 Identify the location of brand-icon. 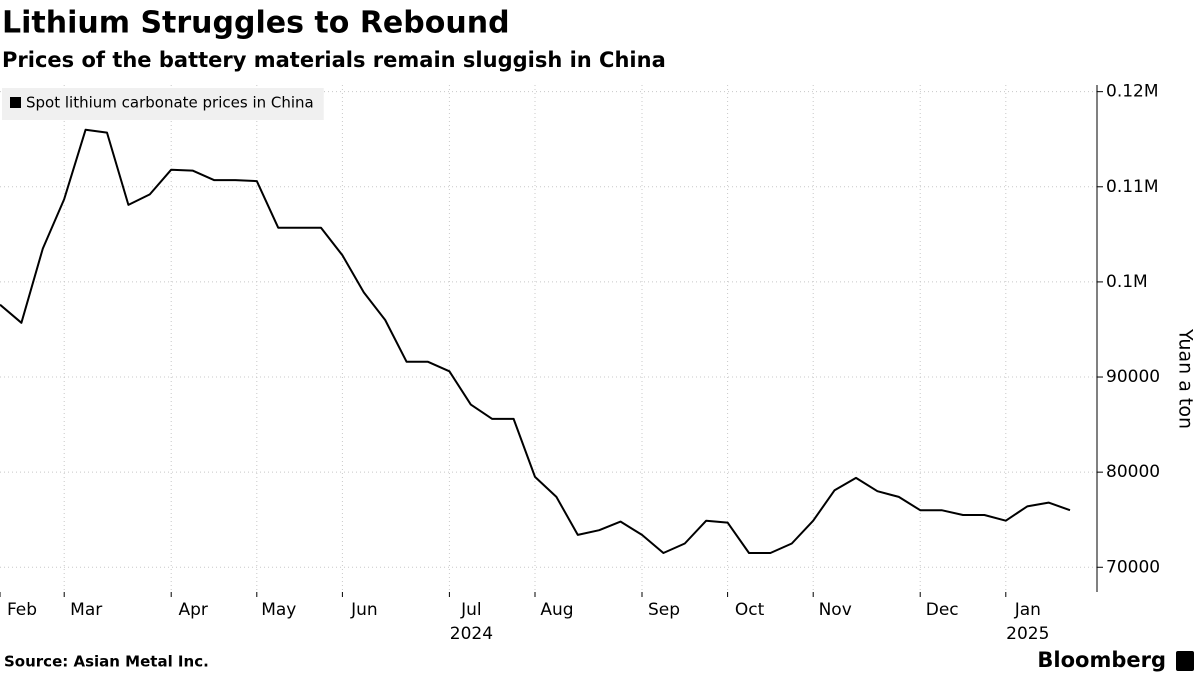
(1185, 661).